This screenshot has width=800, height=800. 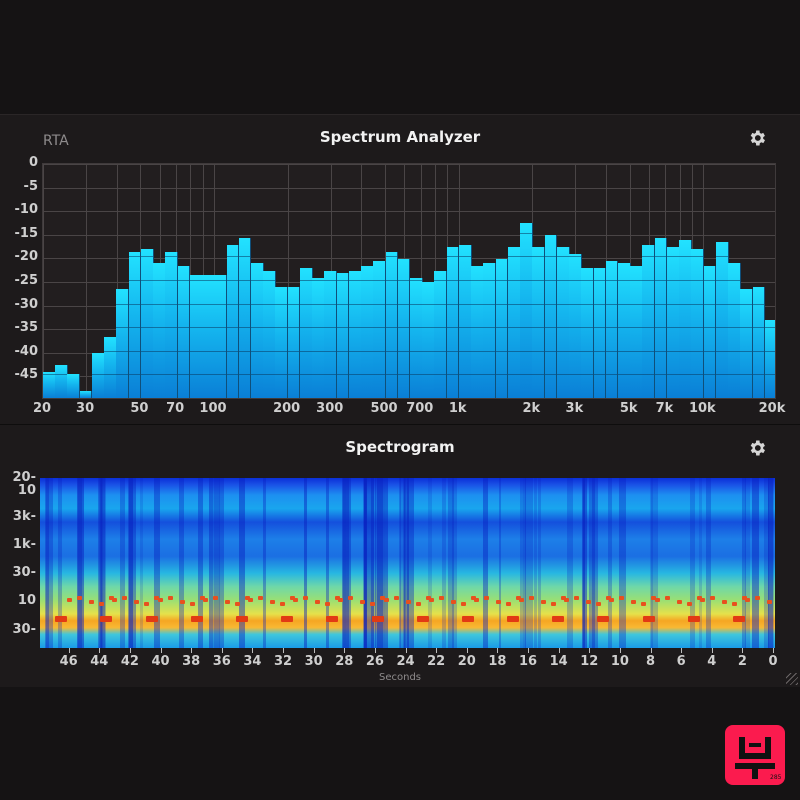 I want to click on seconds-axis-title: Seconds, so click(x=400, y=677).